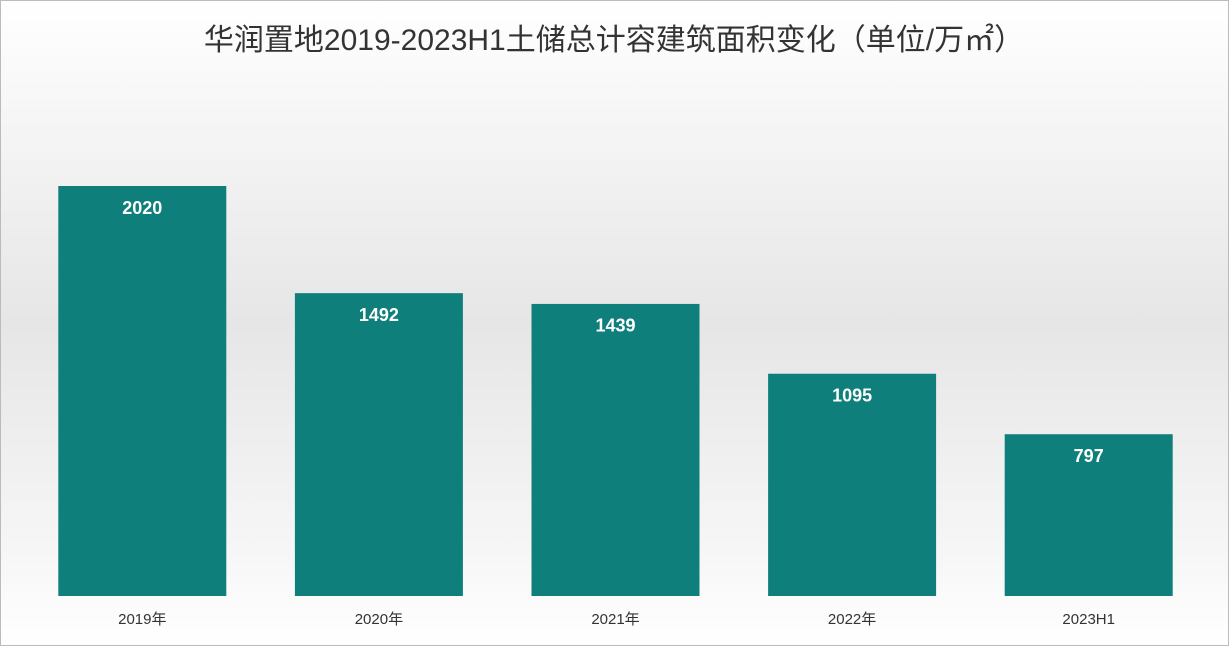 Image resolution: width=1229 pixels, height=651 pixels. What do you see at coordinates (852, 619) in the screenshot?
I see `x-tick-label: 2022年` at bounding box center [852, 619].